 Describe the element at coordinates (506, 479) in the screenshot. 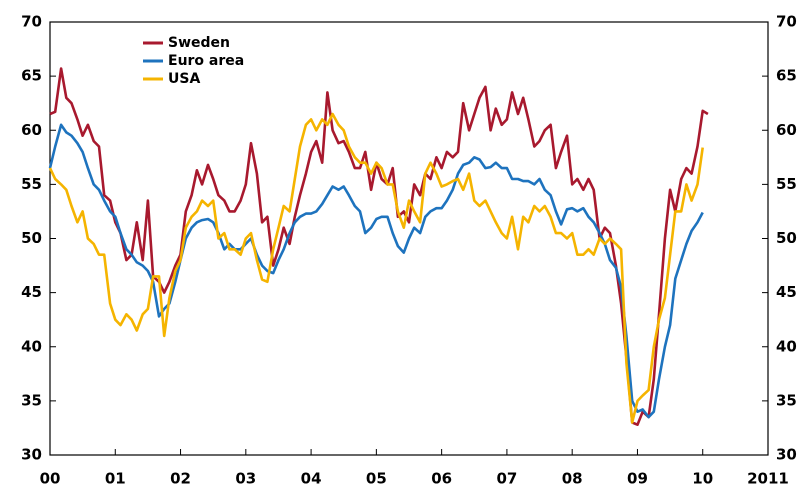

I see `x-tick-label: 07` at that location.